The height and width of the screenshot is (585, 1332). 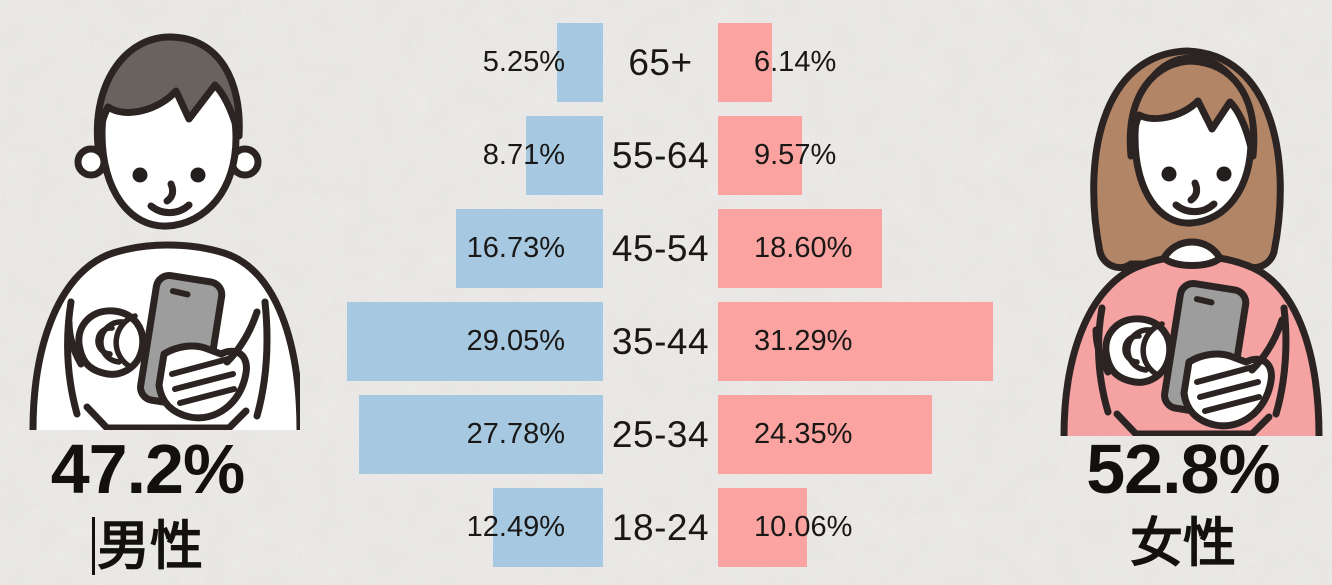 What do you see at coordinates (1194, 191) in the screenshot?
I see `woman-nose` at bounding box center [1194, 191].